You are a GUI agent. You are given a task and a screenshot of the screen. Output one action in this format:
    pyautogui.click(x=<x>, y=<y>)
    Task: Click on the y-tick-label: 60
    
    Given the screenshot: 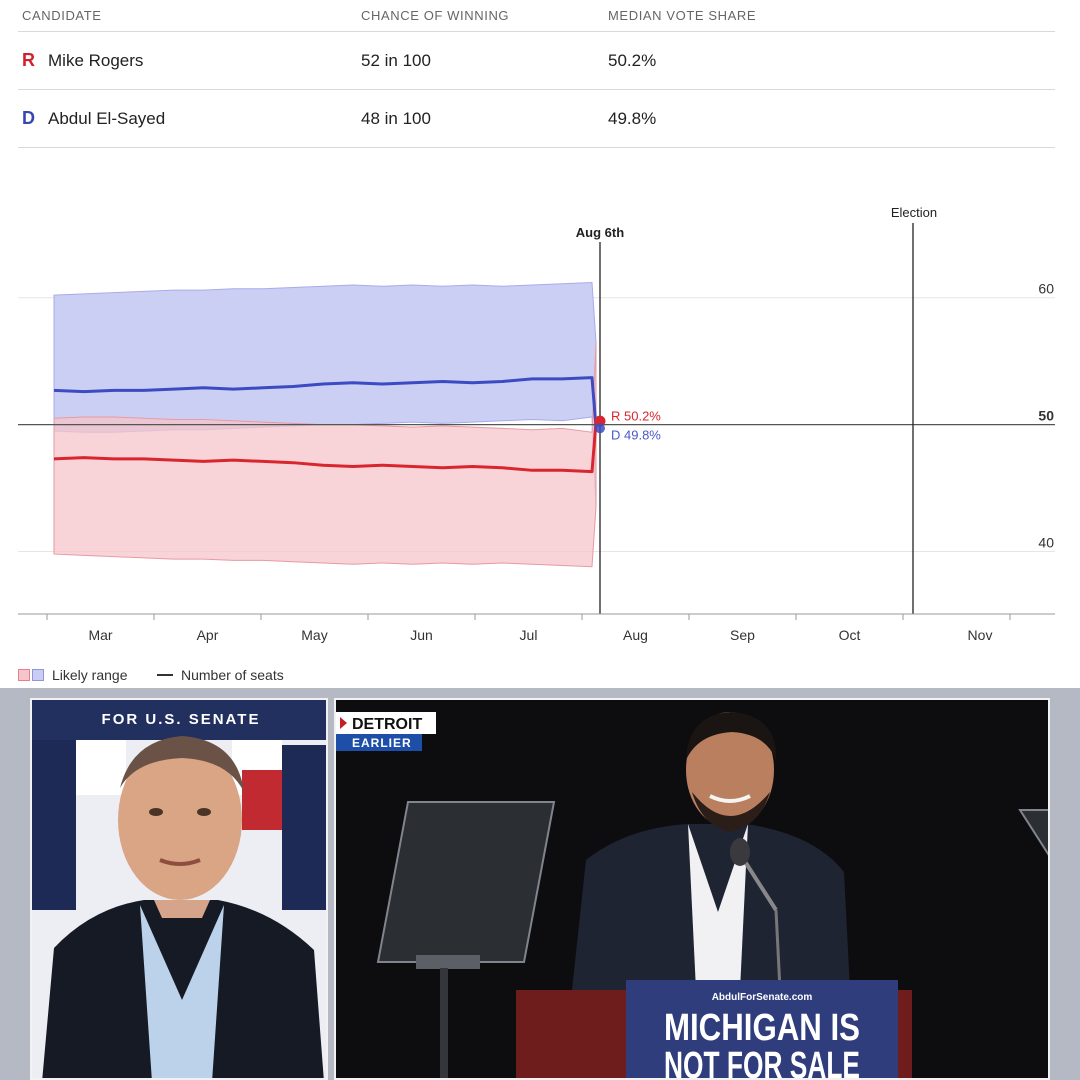 What is the action you would take?
    pyautogui.click(x=1046, y=289)
    